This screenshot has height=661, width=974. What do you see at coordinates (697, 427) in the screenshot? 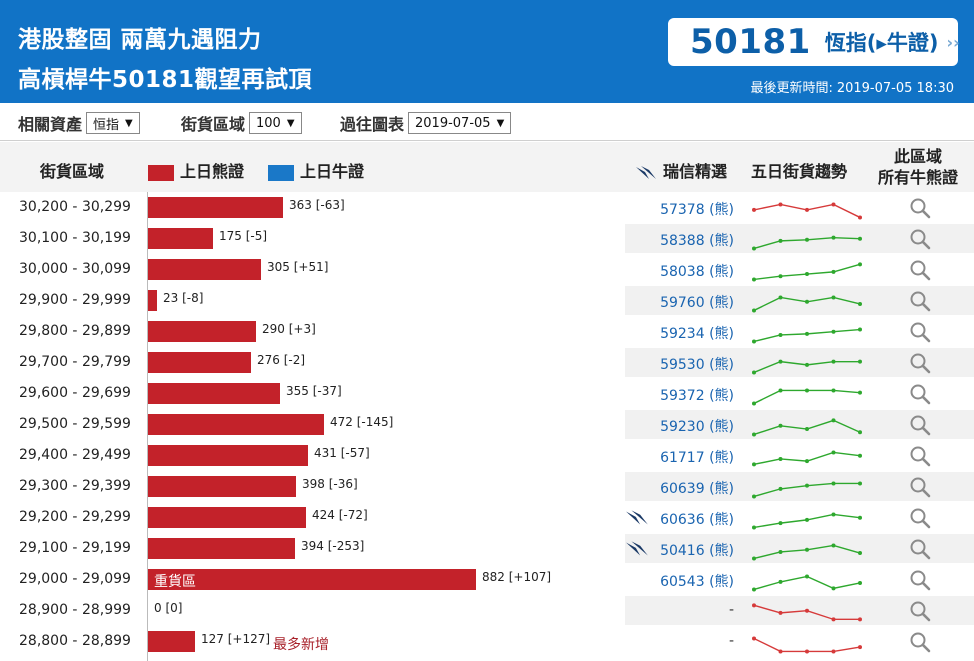
I see `pick-link: 59230 (熊)` at bounding box center [697, 427].